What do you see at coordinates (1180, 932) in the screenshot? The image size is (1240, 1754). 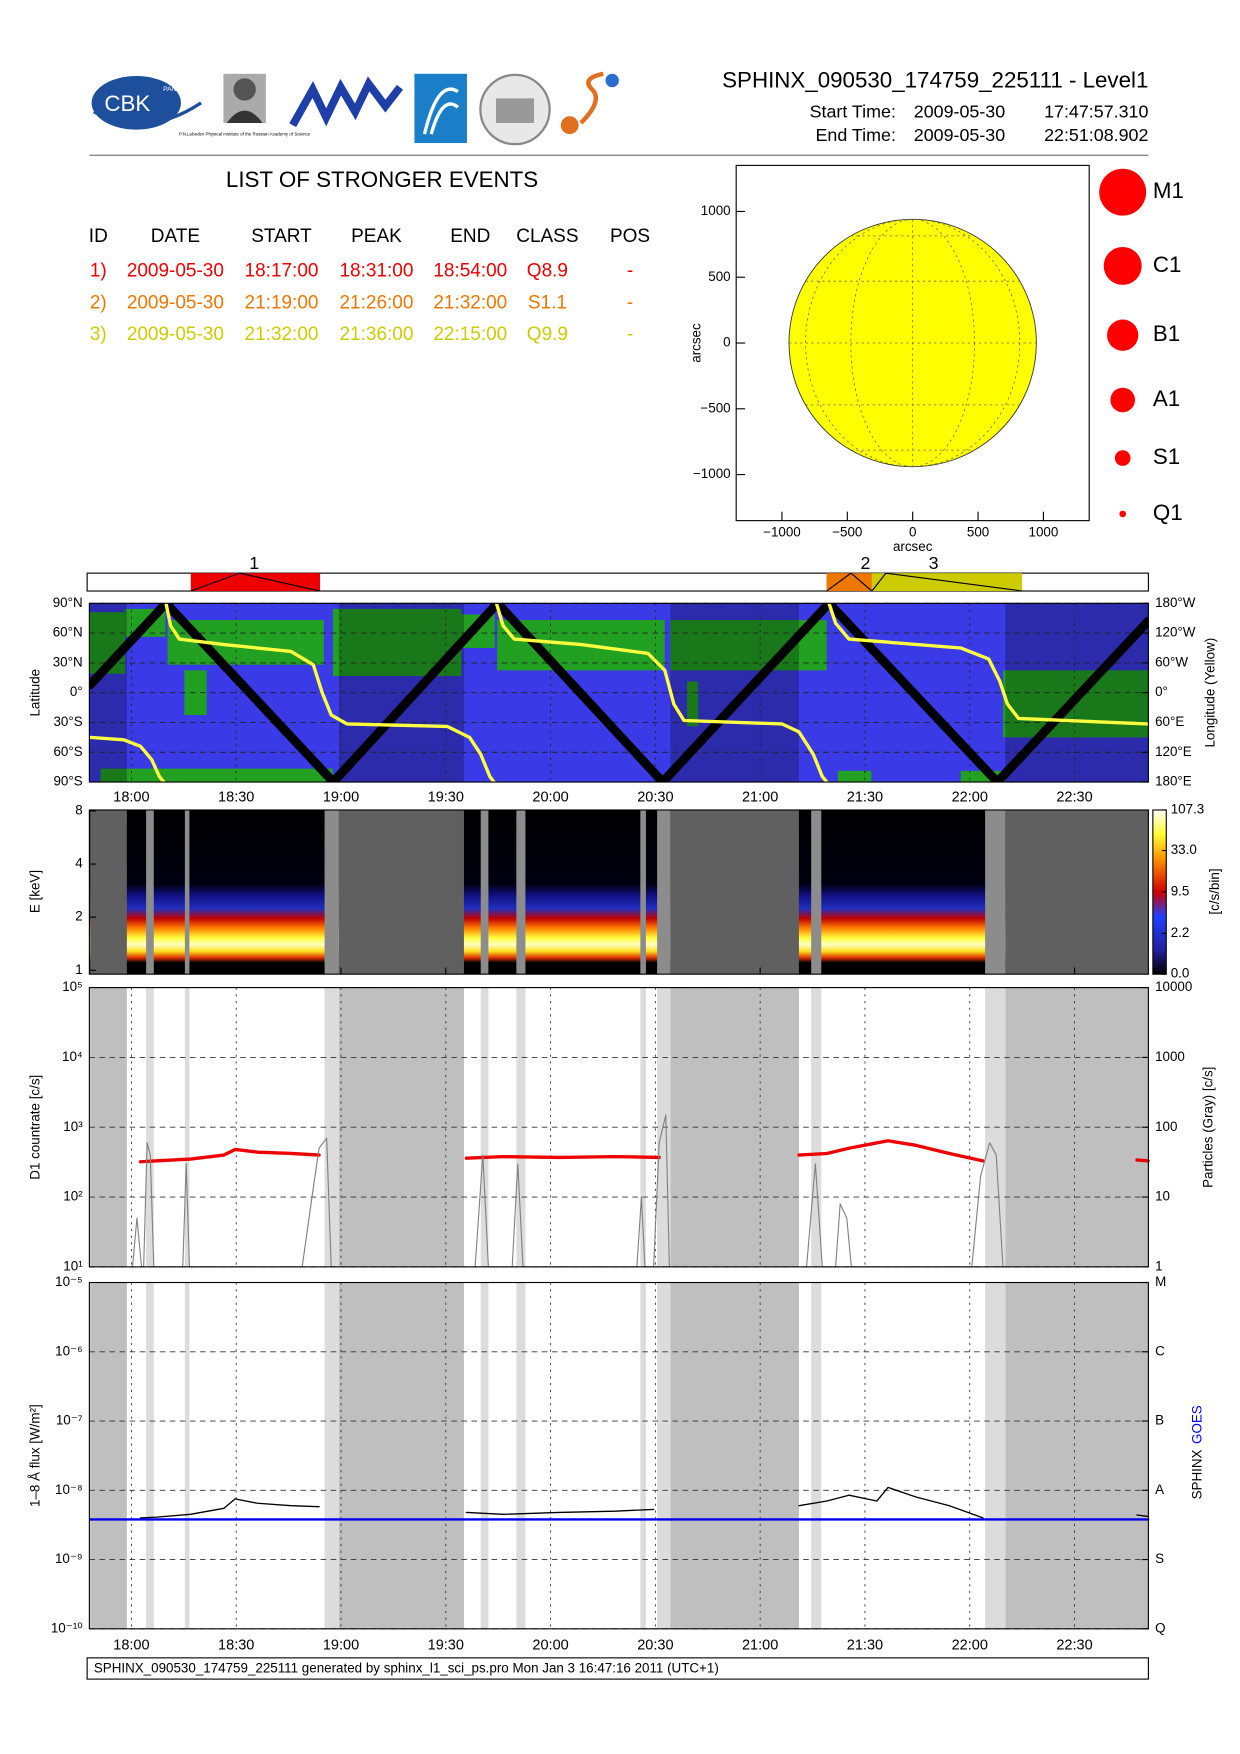 I see `colorbar-label: 2.2` at bounding box center [1180, 932].